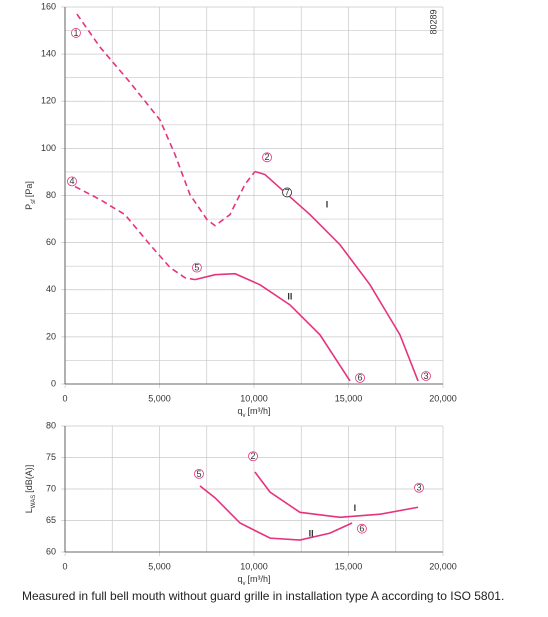 The height and width of the screenshot is (617, 548). What do you see at coordinates (34, 201) in the screenshot?
I see `axis-label-sub: sf` at bounding box center [34, 201].